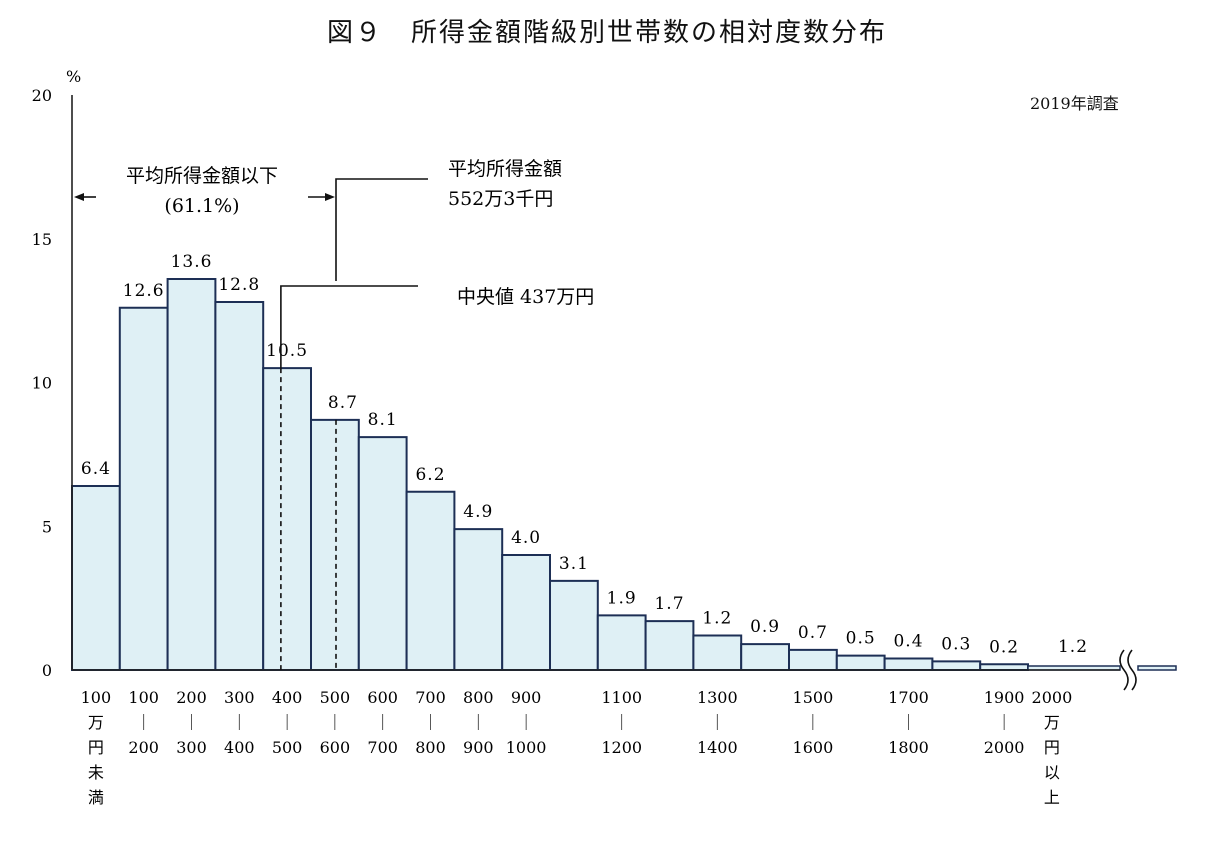  What do you see at coordinates (1124, 670) in the screenshot?
I see `break-mark-left` at bounding box center [1124, 670].